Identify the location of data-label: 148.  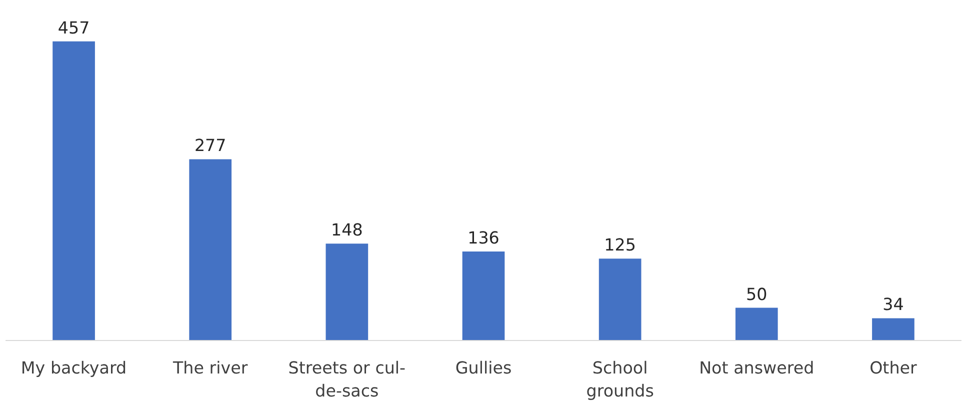
(347, 230).